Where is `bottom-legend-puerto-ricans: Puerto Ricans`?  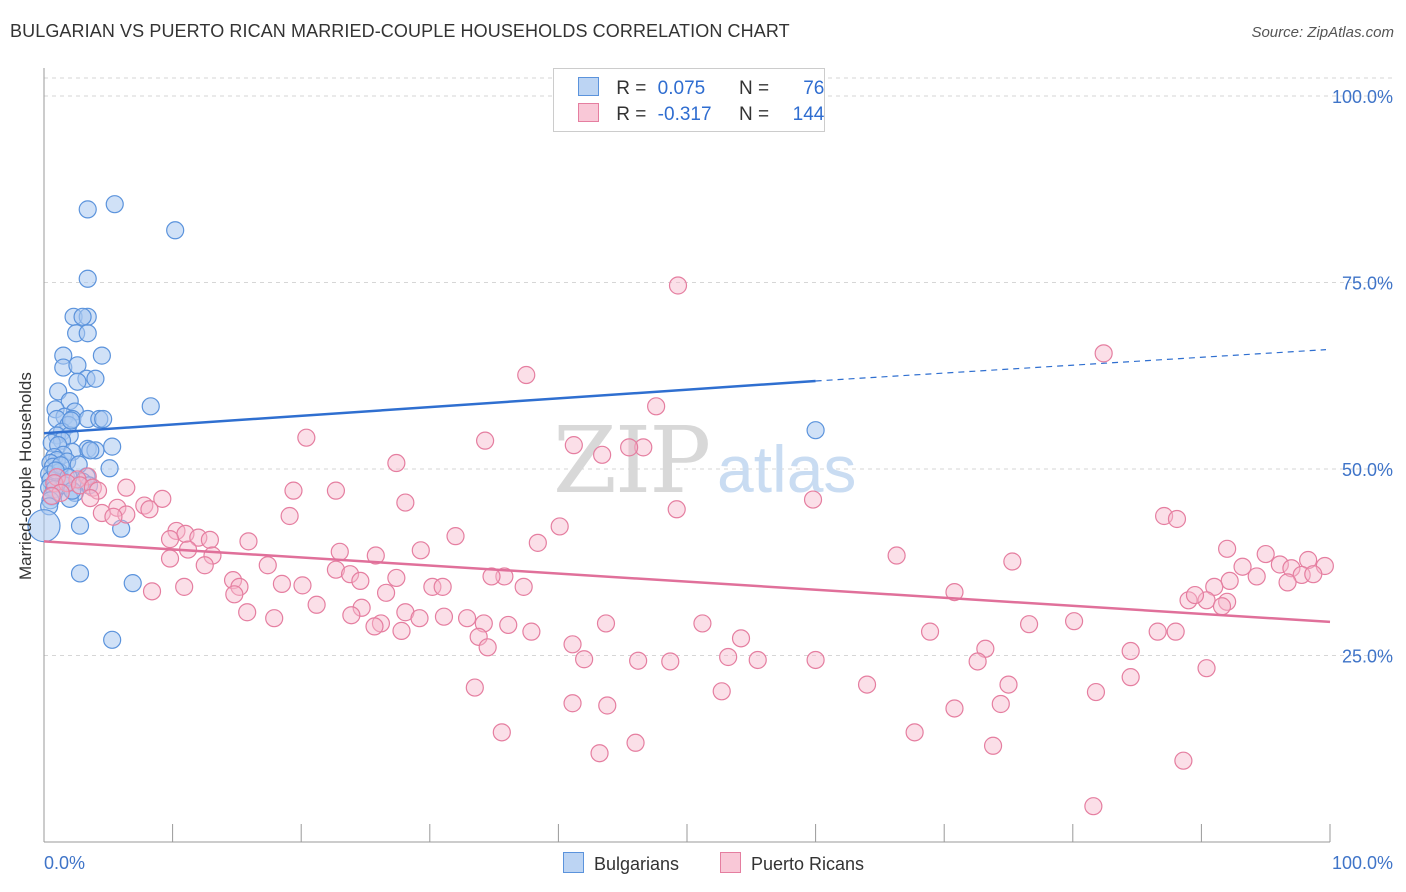
bottom-legend-puerto-ricans: Puerto Ricans is located at coordinates (792, 863).